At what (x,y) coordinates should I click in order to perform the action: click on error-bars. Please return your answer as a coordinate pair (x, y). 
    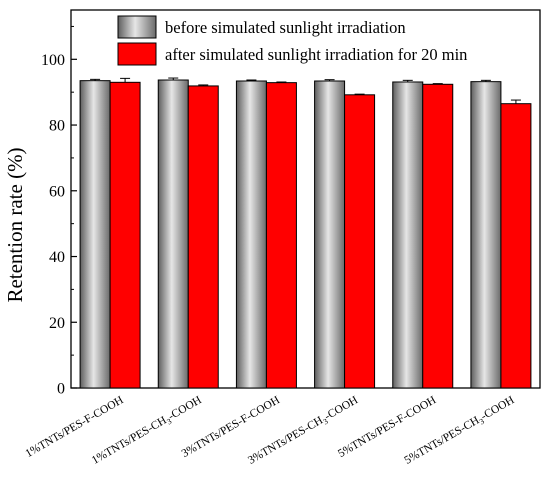
    Looking at the image, I should click on (305, 90).